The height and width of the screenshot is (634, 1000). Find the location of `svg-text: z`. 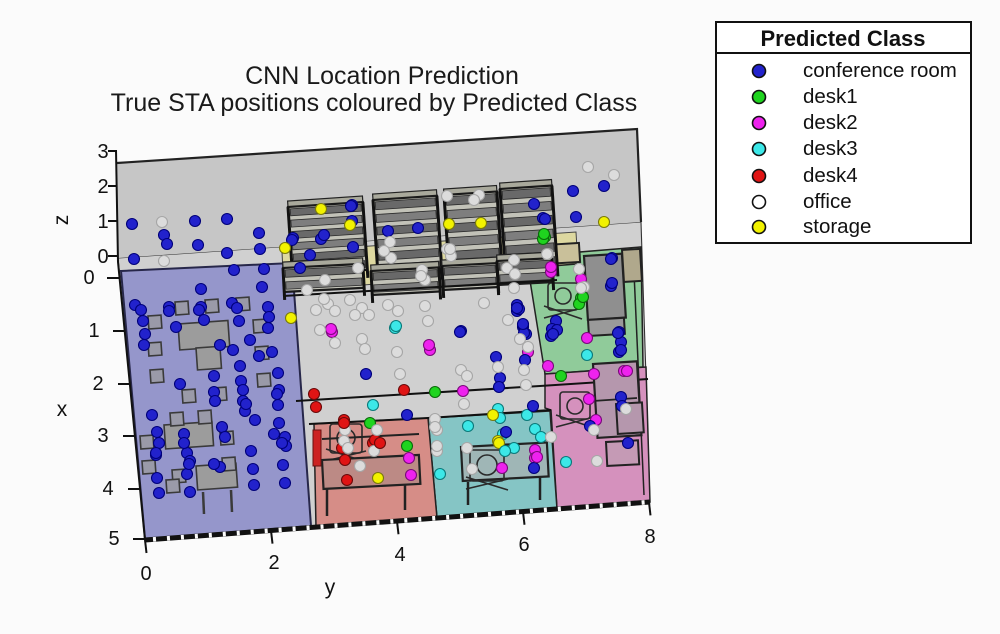

svg-text: z is located at coordinates (61, 220).